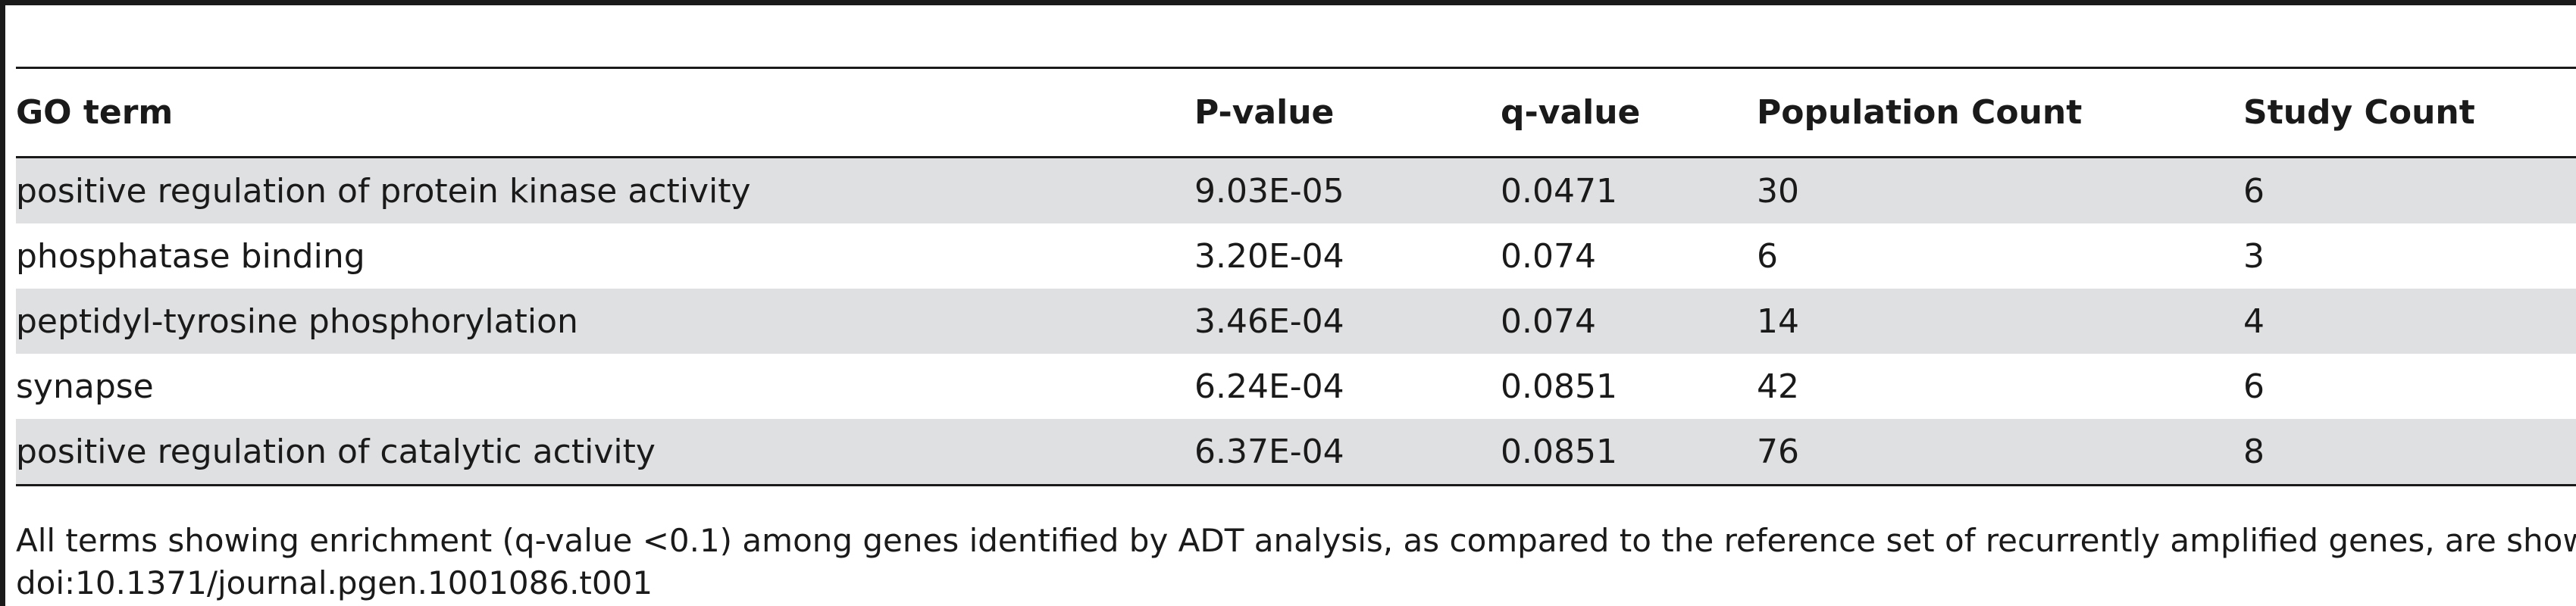  What do you see at coordinates (1778, 451) in the screenshot?
I see `cell-population-count: 76` at bounding box center [1778, 451].